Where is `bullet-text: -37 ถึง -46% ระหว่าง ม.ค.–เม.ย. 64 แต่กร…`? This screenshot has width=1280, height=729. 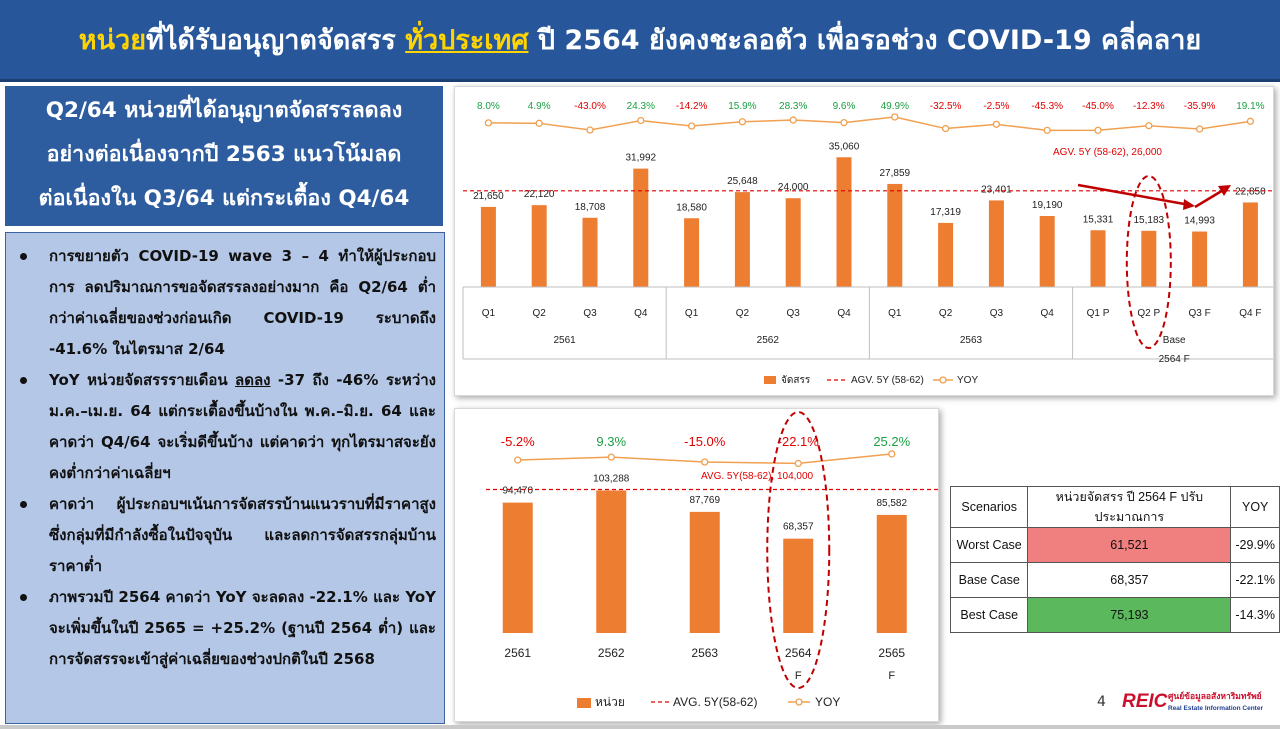 bullet-text: -37 ถึง -46% ระหว่าง ม.ค.–เม.ย. 64 แต่กร… is located at coordinates (242, 426).